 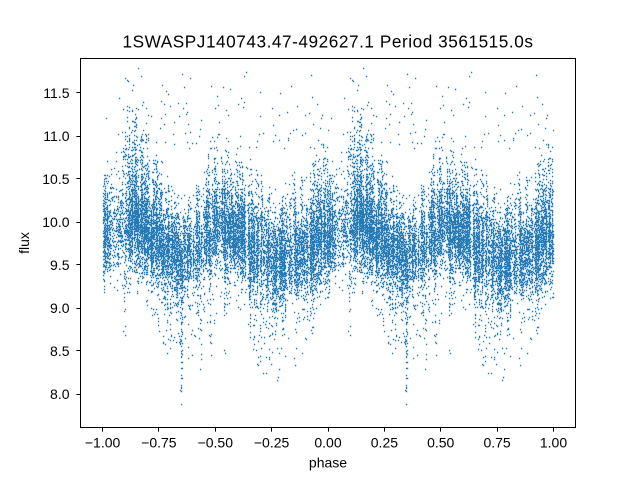 What do you see at coordinates (60, 265) in the screenshot?
I see `svg-text: 9.5` at bounding box center [60, 265].